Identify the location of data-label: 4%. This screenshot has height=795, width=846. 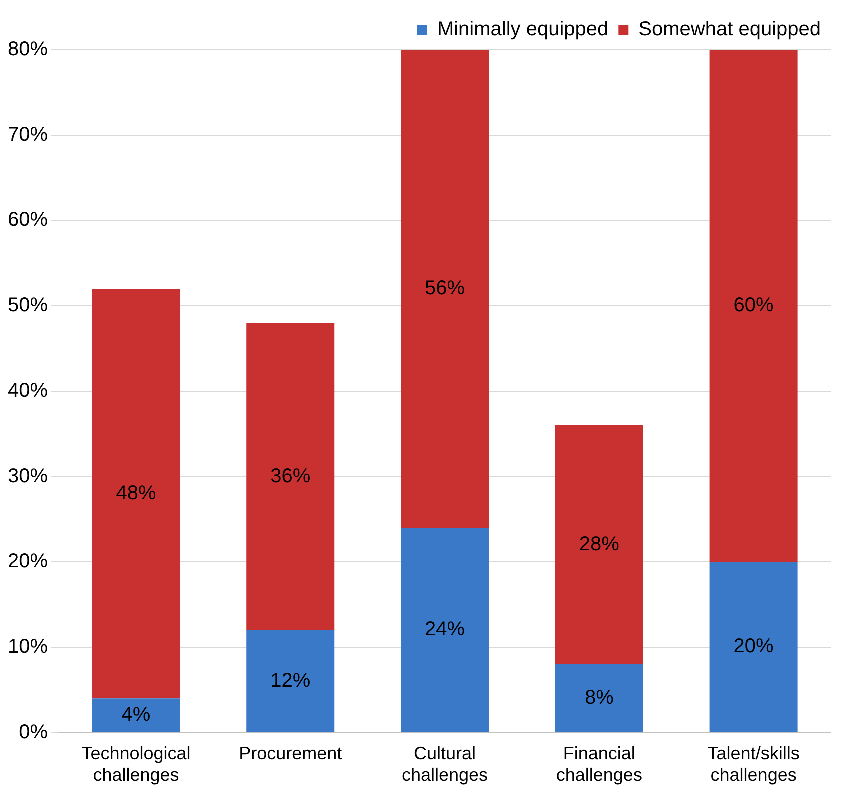
(136, 715).